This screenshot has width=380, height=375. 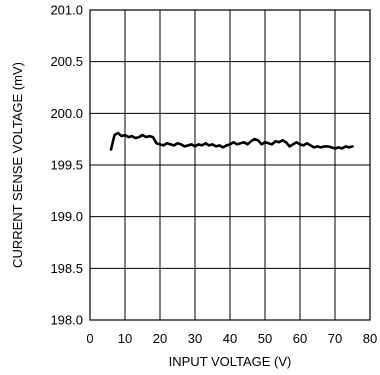 What do you see at coordinates (265, 338) in the screenshot?
I see `x-tick-label: 50` at bounding box center [265, 338].